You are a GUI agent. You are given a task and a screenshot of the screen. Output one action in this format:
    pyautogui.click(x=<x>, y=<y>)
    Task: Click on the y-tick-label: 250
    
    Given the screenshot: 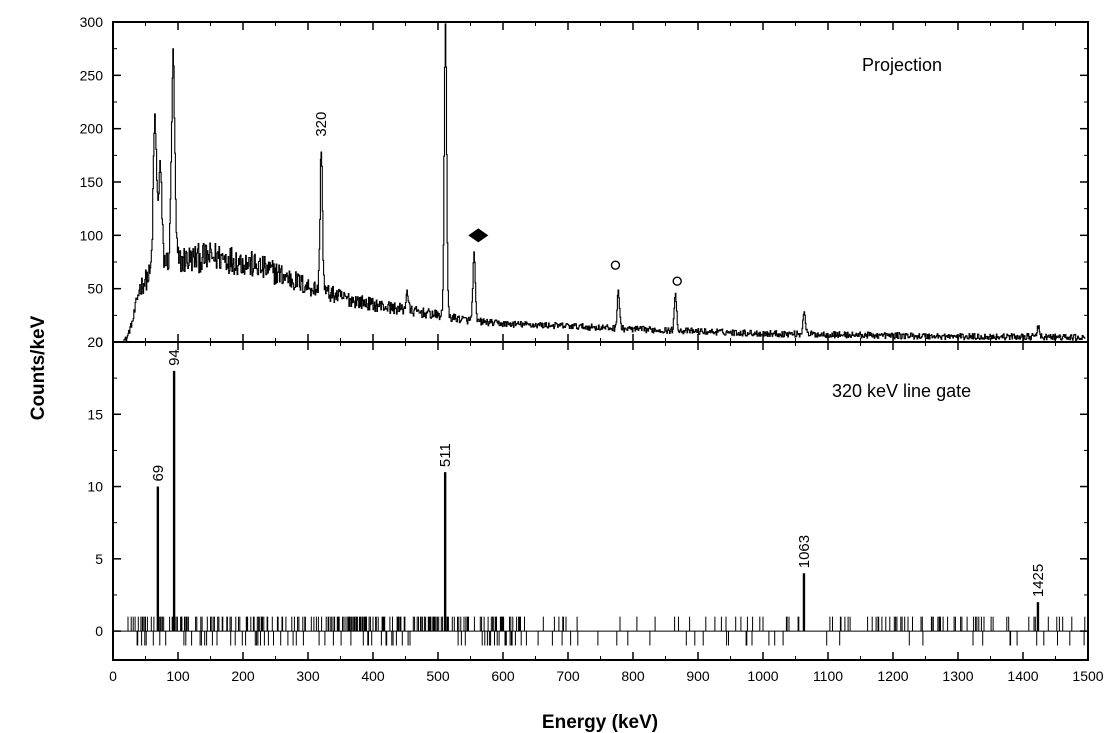 What is the action you would take?
    pyautogui.click(x=92, y=75)
    